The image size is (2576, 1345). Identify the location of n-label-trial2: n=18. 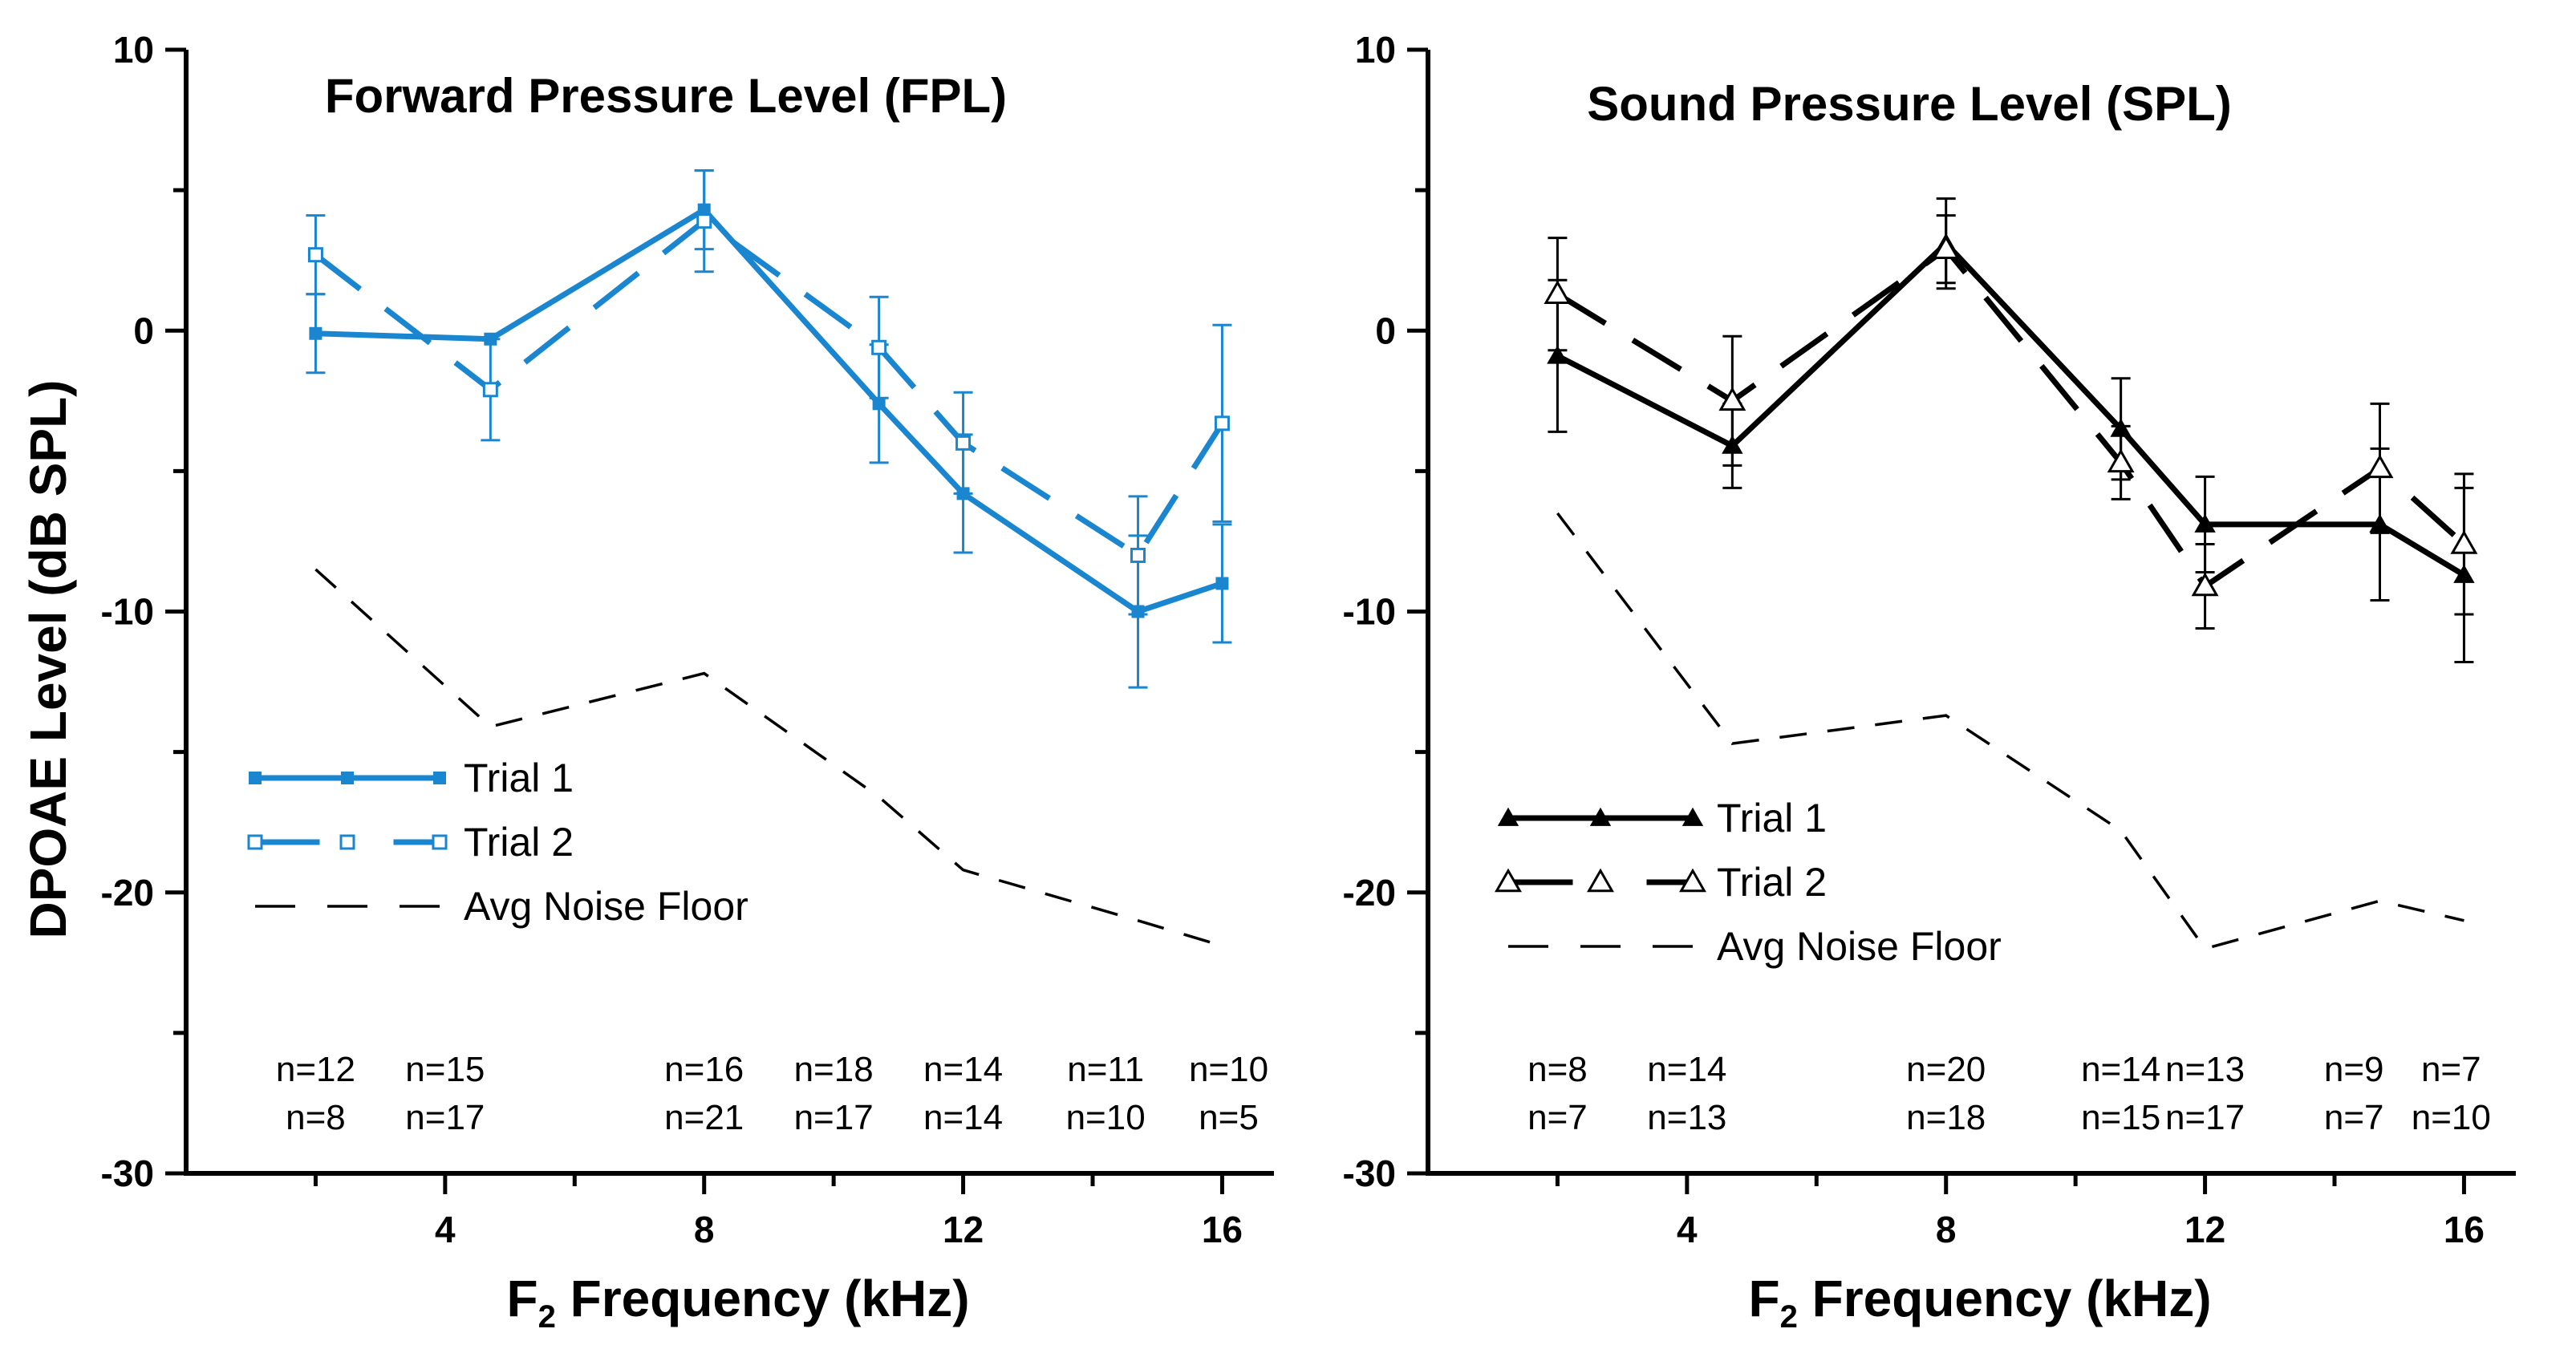
(1946, 1117).